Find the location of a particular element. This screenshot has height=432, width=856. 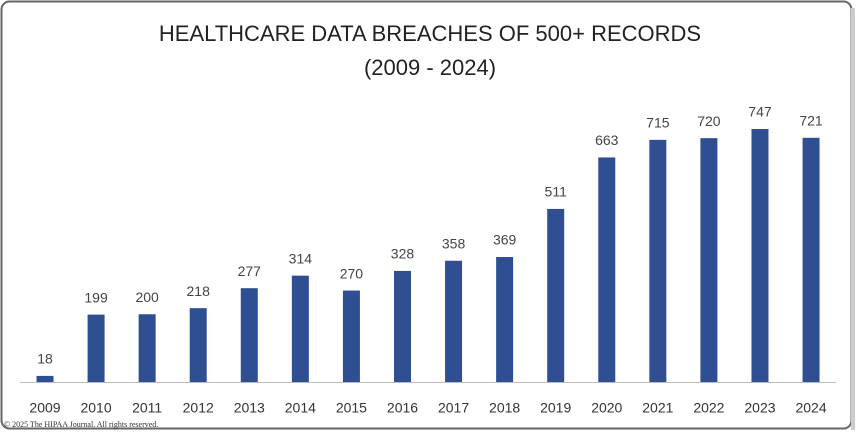

value-label: 200 is located at coordinates (147, 297).